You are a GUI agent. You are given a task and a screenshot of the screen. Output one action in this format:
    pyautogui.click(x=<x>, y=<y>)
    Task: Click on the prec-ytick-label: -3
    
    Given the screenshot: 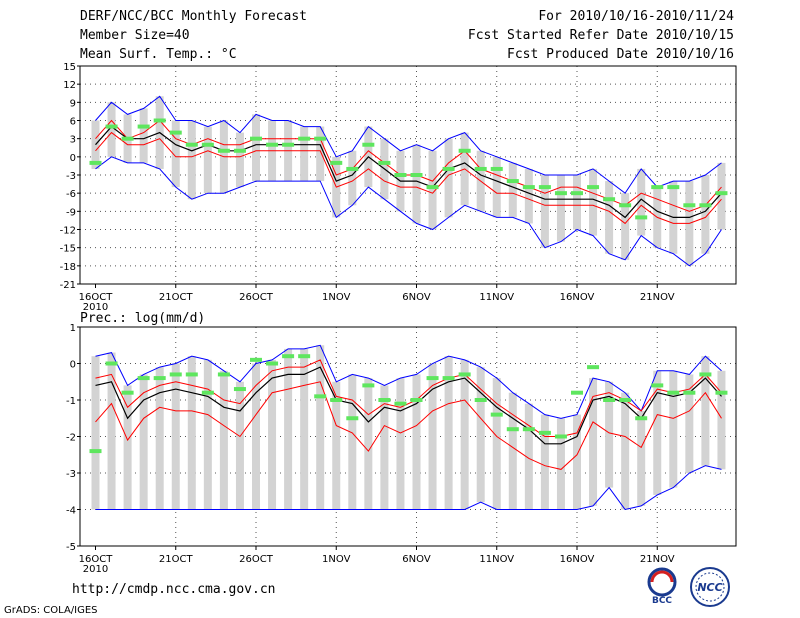 What is the action you would take?
    pyautogui.click(x=71, y=474)
    